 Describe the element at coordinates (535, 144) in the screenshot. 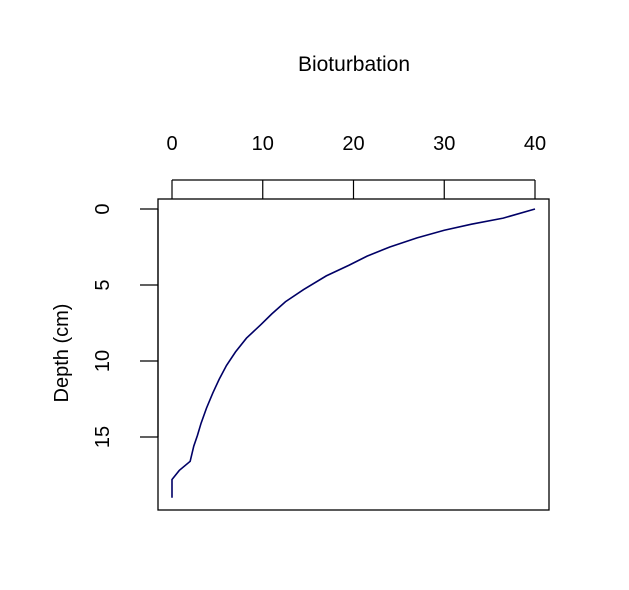

I see `x-tick-label: 40` at that location.